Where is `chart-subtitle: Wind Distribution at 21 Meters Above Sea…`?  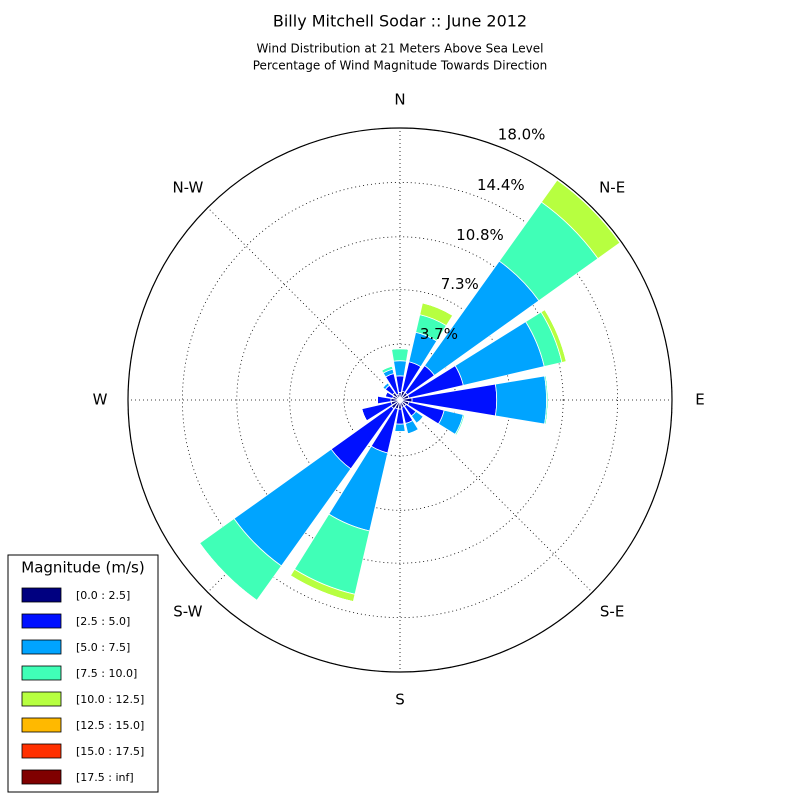 chart-subtitle: Wind Distribution at 21 Meters Above Sea… is located at coordinates (400, 49).